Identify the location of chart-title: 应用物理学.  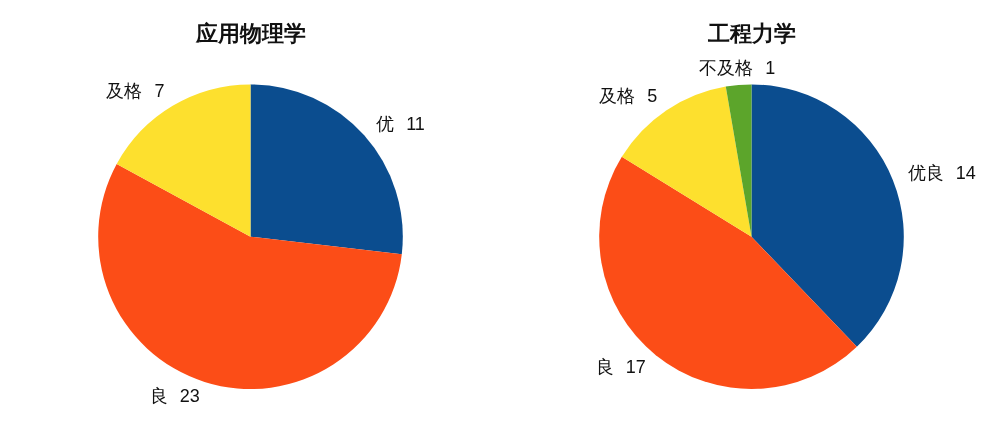
(250, 32).